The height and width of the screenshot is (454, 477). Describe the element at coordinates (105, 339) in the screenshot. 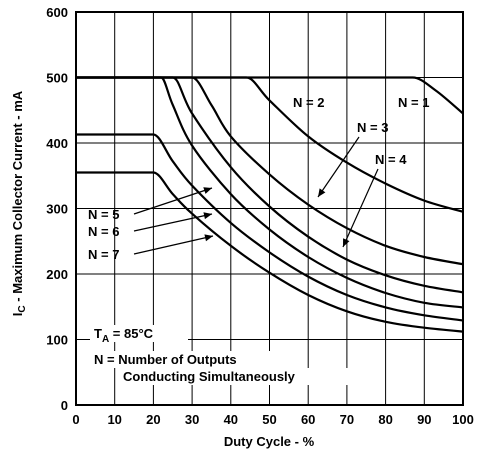

I see `ta-sub: A` at that location.